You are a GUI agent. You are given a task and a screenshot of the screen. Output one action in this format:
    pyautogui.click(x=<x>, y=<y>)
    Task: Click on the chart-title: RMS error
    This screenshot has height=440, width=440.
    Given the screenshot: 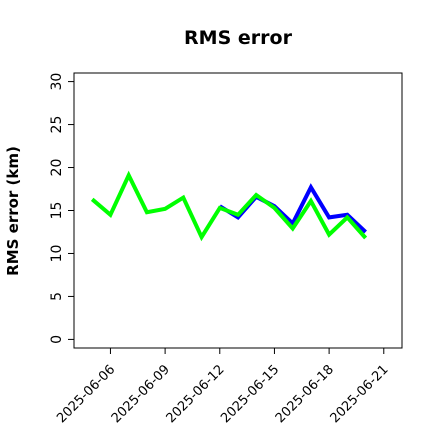 What is the action you would take?
    pyautogui.click(x=238, y=38)
    